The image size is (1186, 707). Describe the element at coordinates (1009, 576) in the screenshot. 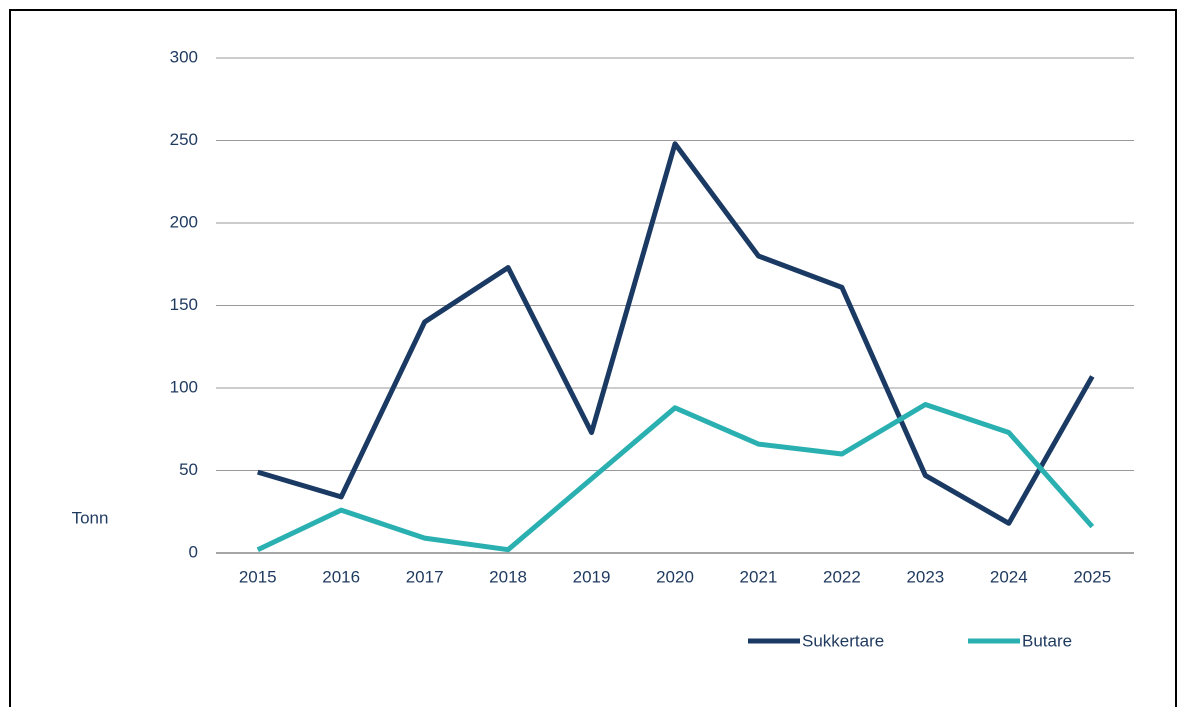

I see `x-tick-label: 2024` at that location.